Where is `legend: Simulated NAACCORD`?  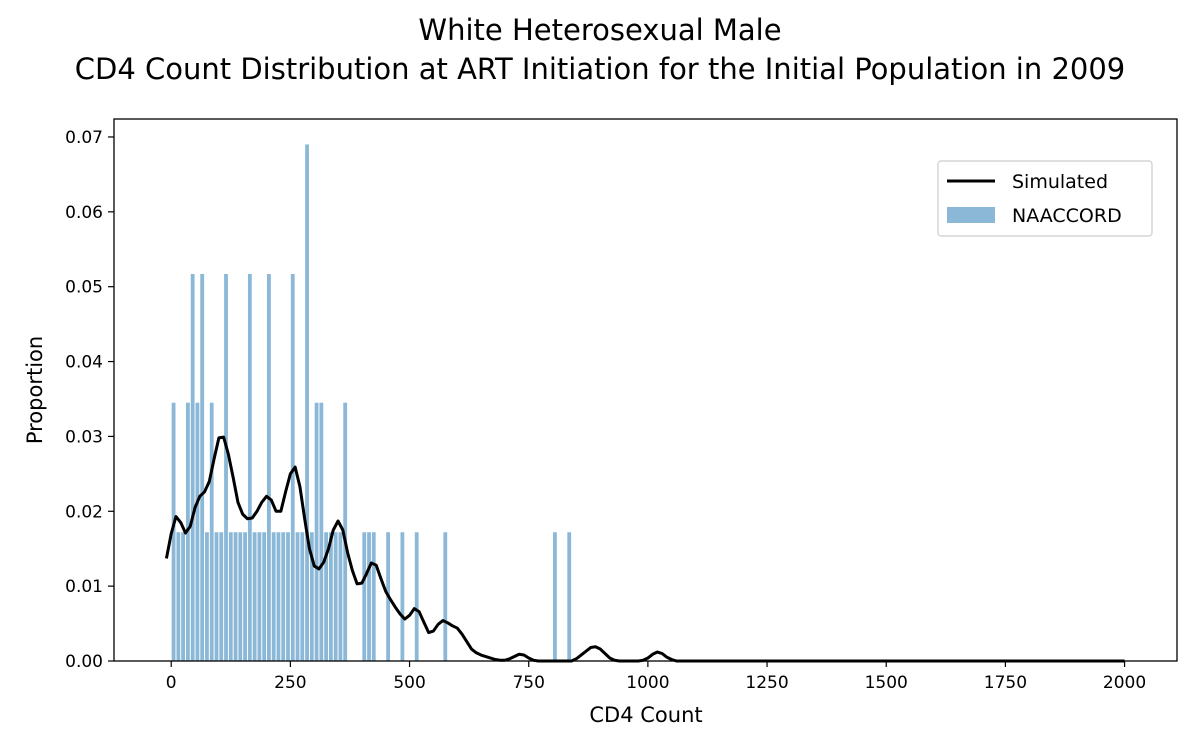
legend: Simulated NAACCORD is located at coordinates (1045, 198).